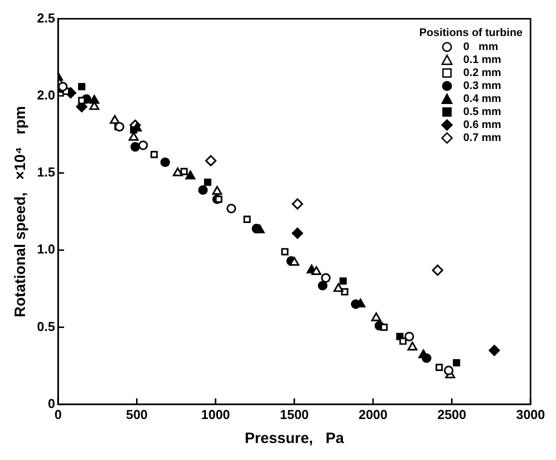 This screenshot has height=460, width=556. Describe the element at coordinates (482, 112) in the screenshot. I see `legend-label: 0.5 mm` at that location.